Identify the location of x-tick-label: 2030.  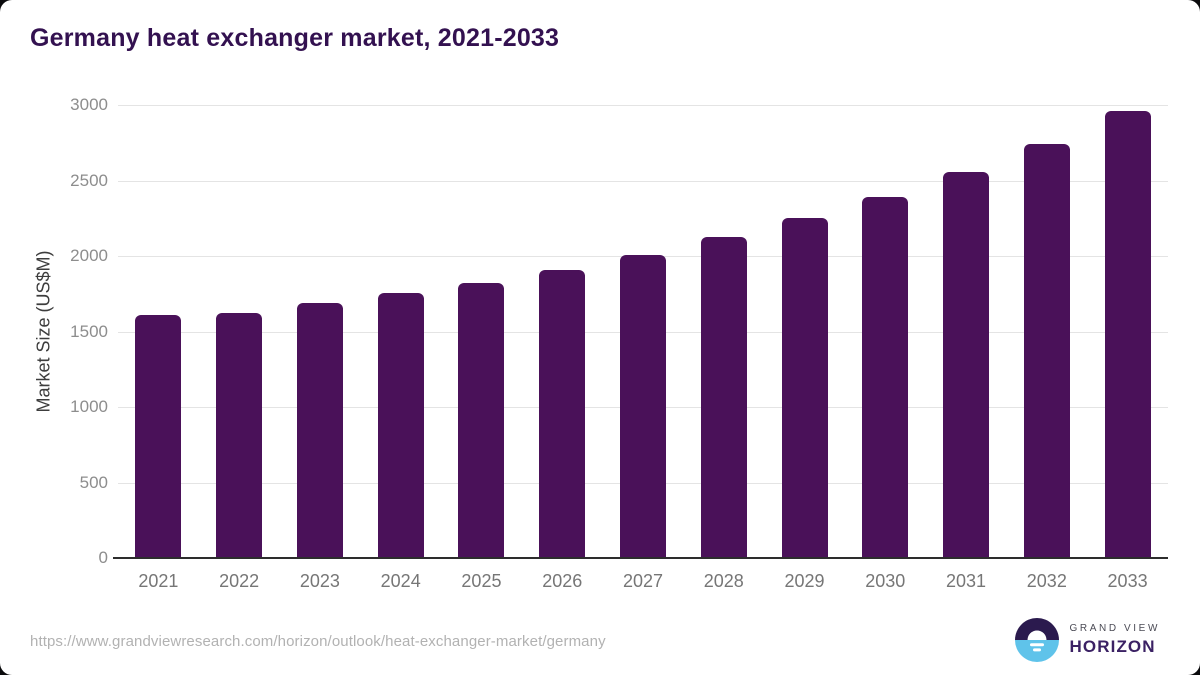
(885, 581).